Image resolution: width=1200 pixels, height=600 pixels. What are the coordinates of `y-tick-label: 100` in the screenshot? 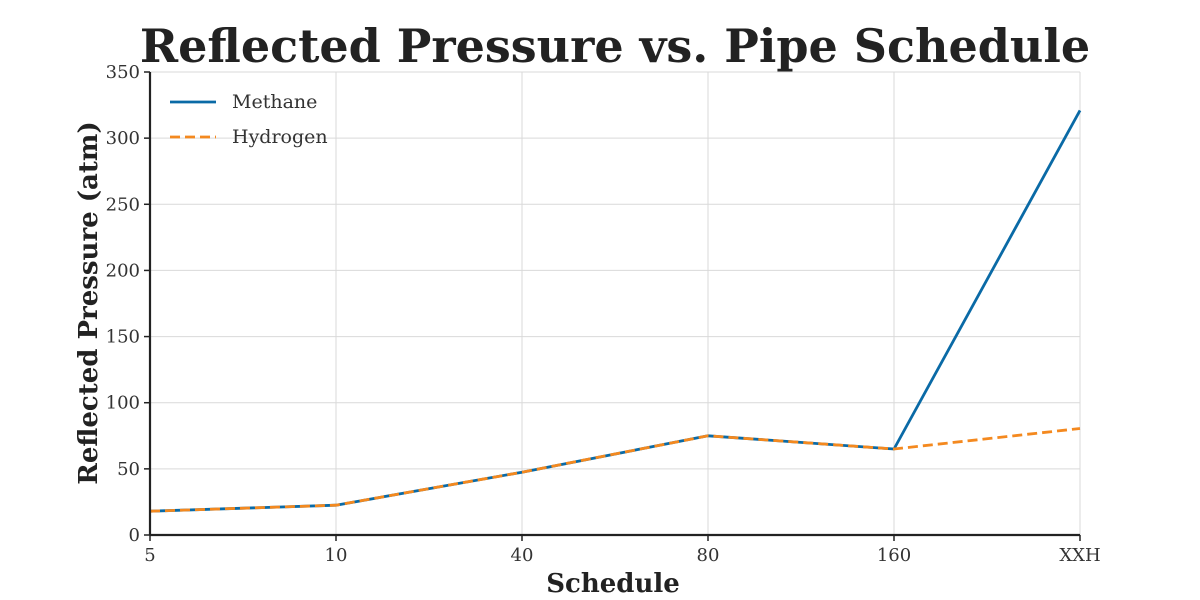 It's located at (123, 403).